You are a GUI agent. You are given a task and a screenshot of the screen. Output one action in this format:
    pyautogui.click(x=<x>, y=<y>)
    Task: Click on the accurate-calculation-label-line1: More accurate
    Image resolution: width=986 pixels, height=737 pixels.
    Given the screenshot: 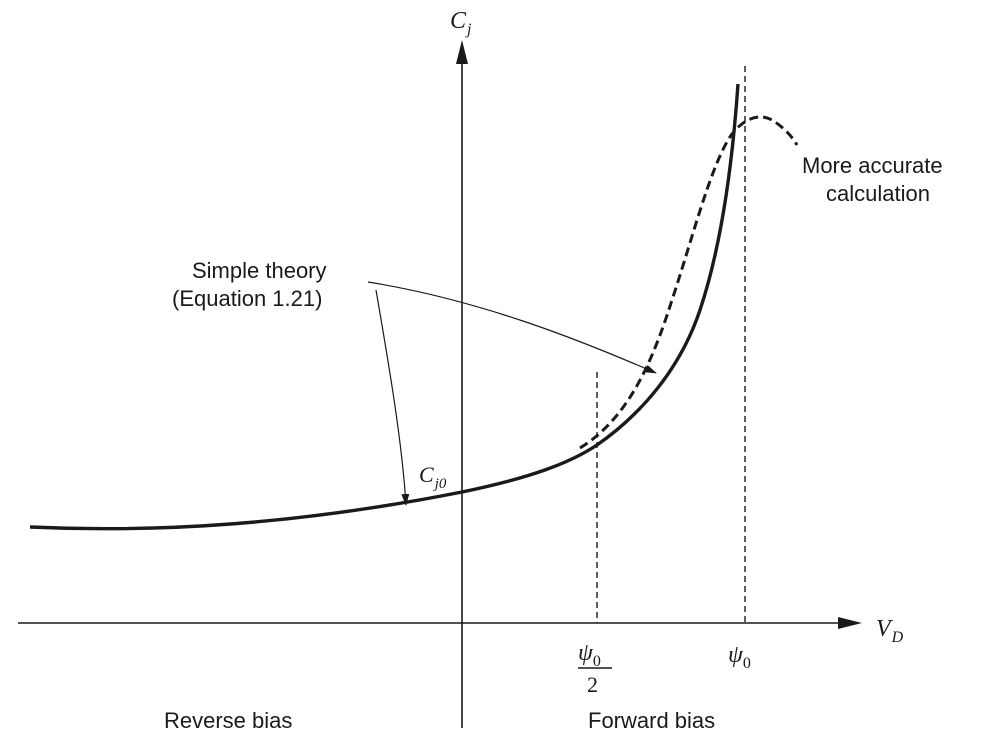 What is the action you would take?
    pyautogui.click(x=872, y=165)
    